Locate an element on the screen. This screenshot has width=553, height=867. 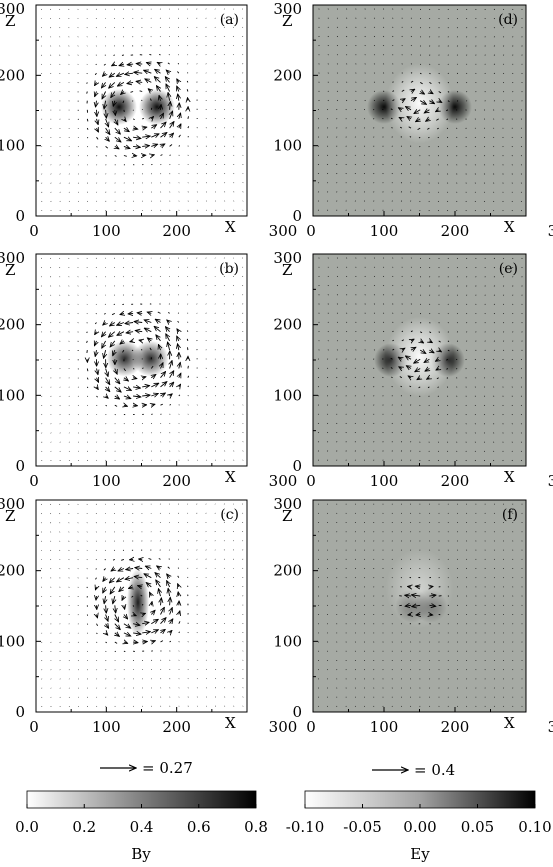
colorbar-by-ticks: 0.0 0.2 0.4 0.6 0.8 is located at coordinates (141, 820).